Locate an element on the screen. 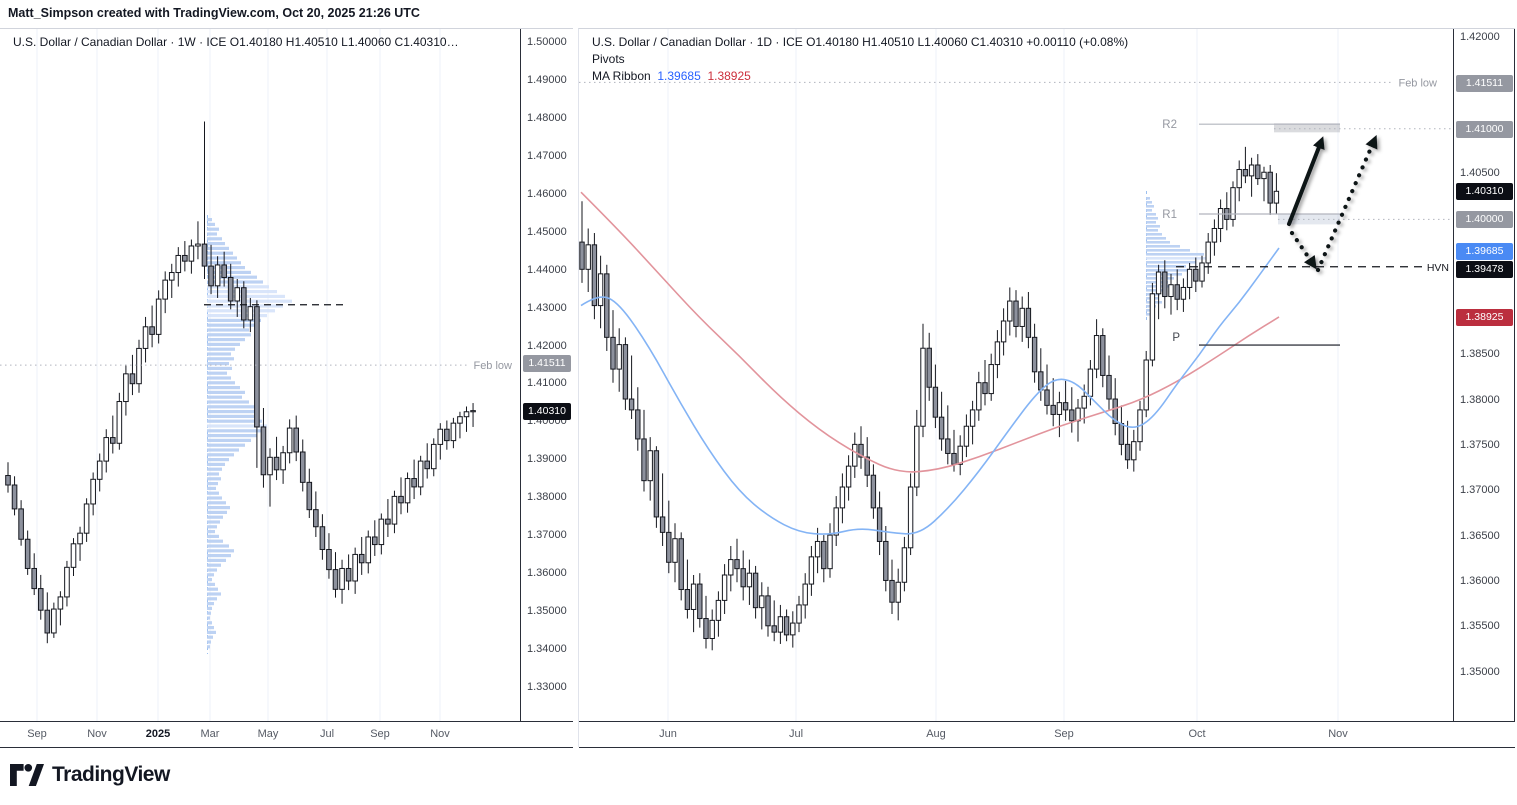 This screenshot has width=1517, height=805. level-label-feb-low: Feb low is located at coordinates (492, 366).